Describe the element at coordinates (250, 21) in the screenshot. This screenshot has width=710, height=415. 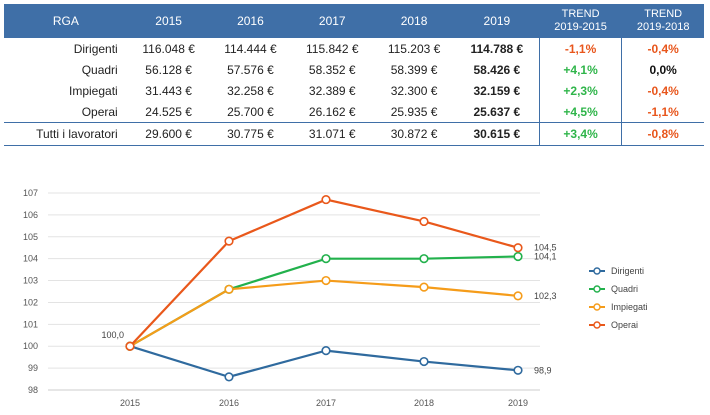
I see `header-2016: 2016` at that location.